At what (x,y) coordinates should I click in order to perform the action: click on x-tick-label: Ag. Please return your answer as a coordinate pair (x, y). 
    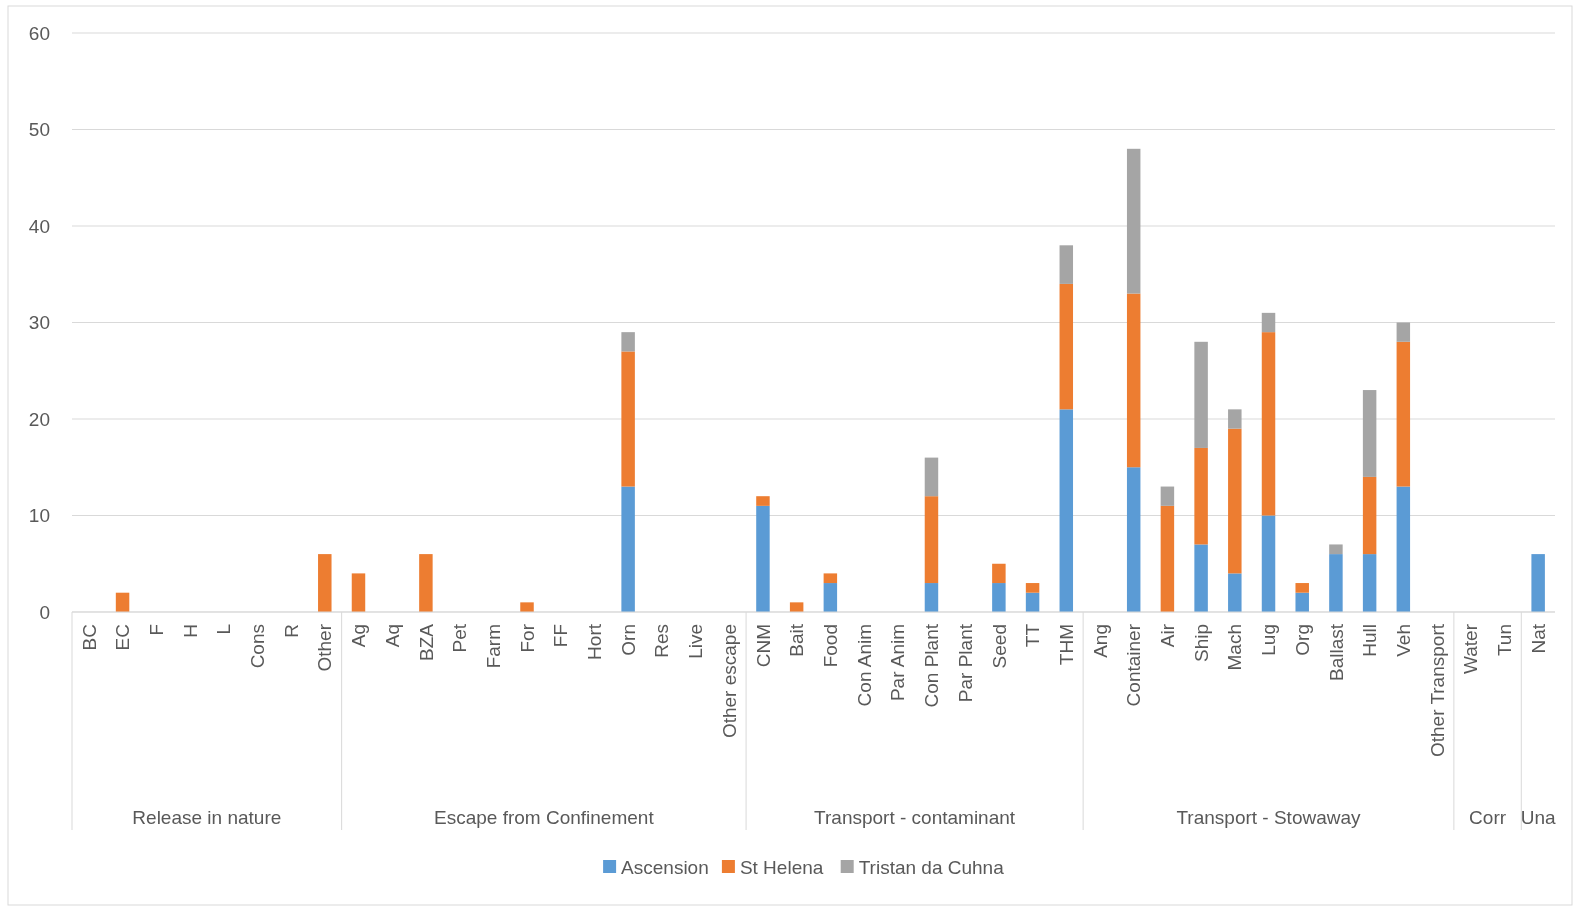
    Looking at the image, I should click on (359, 636).